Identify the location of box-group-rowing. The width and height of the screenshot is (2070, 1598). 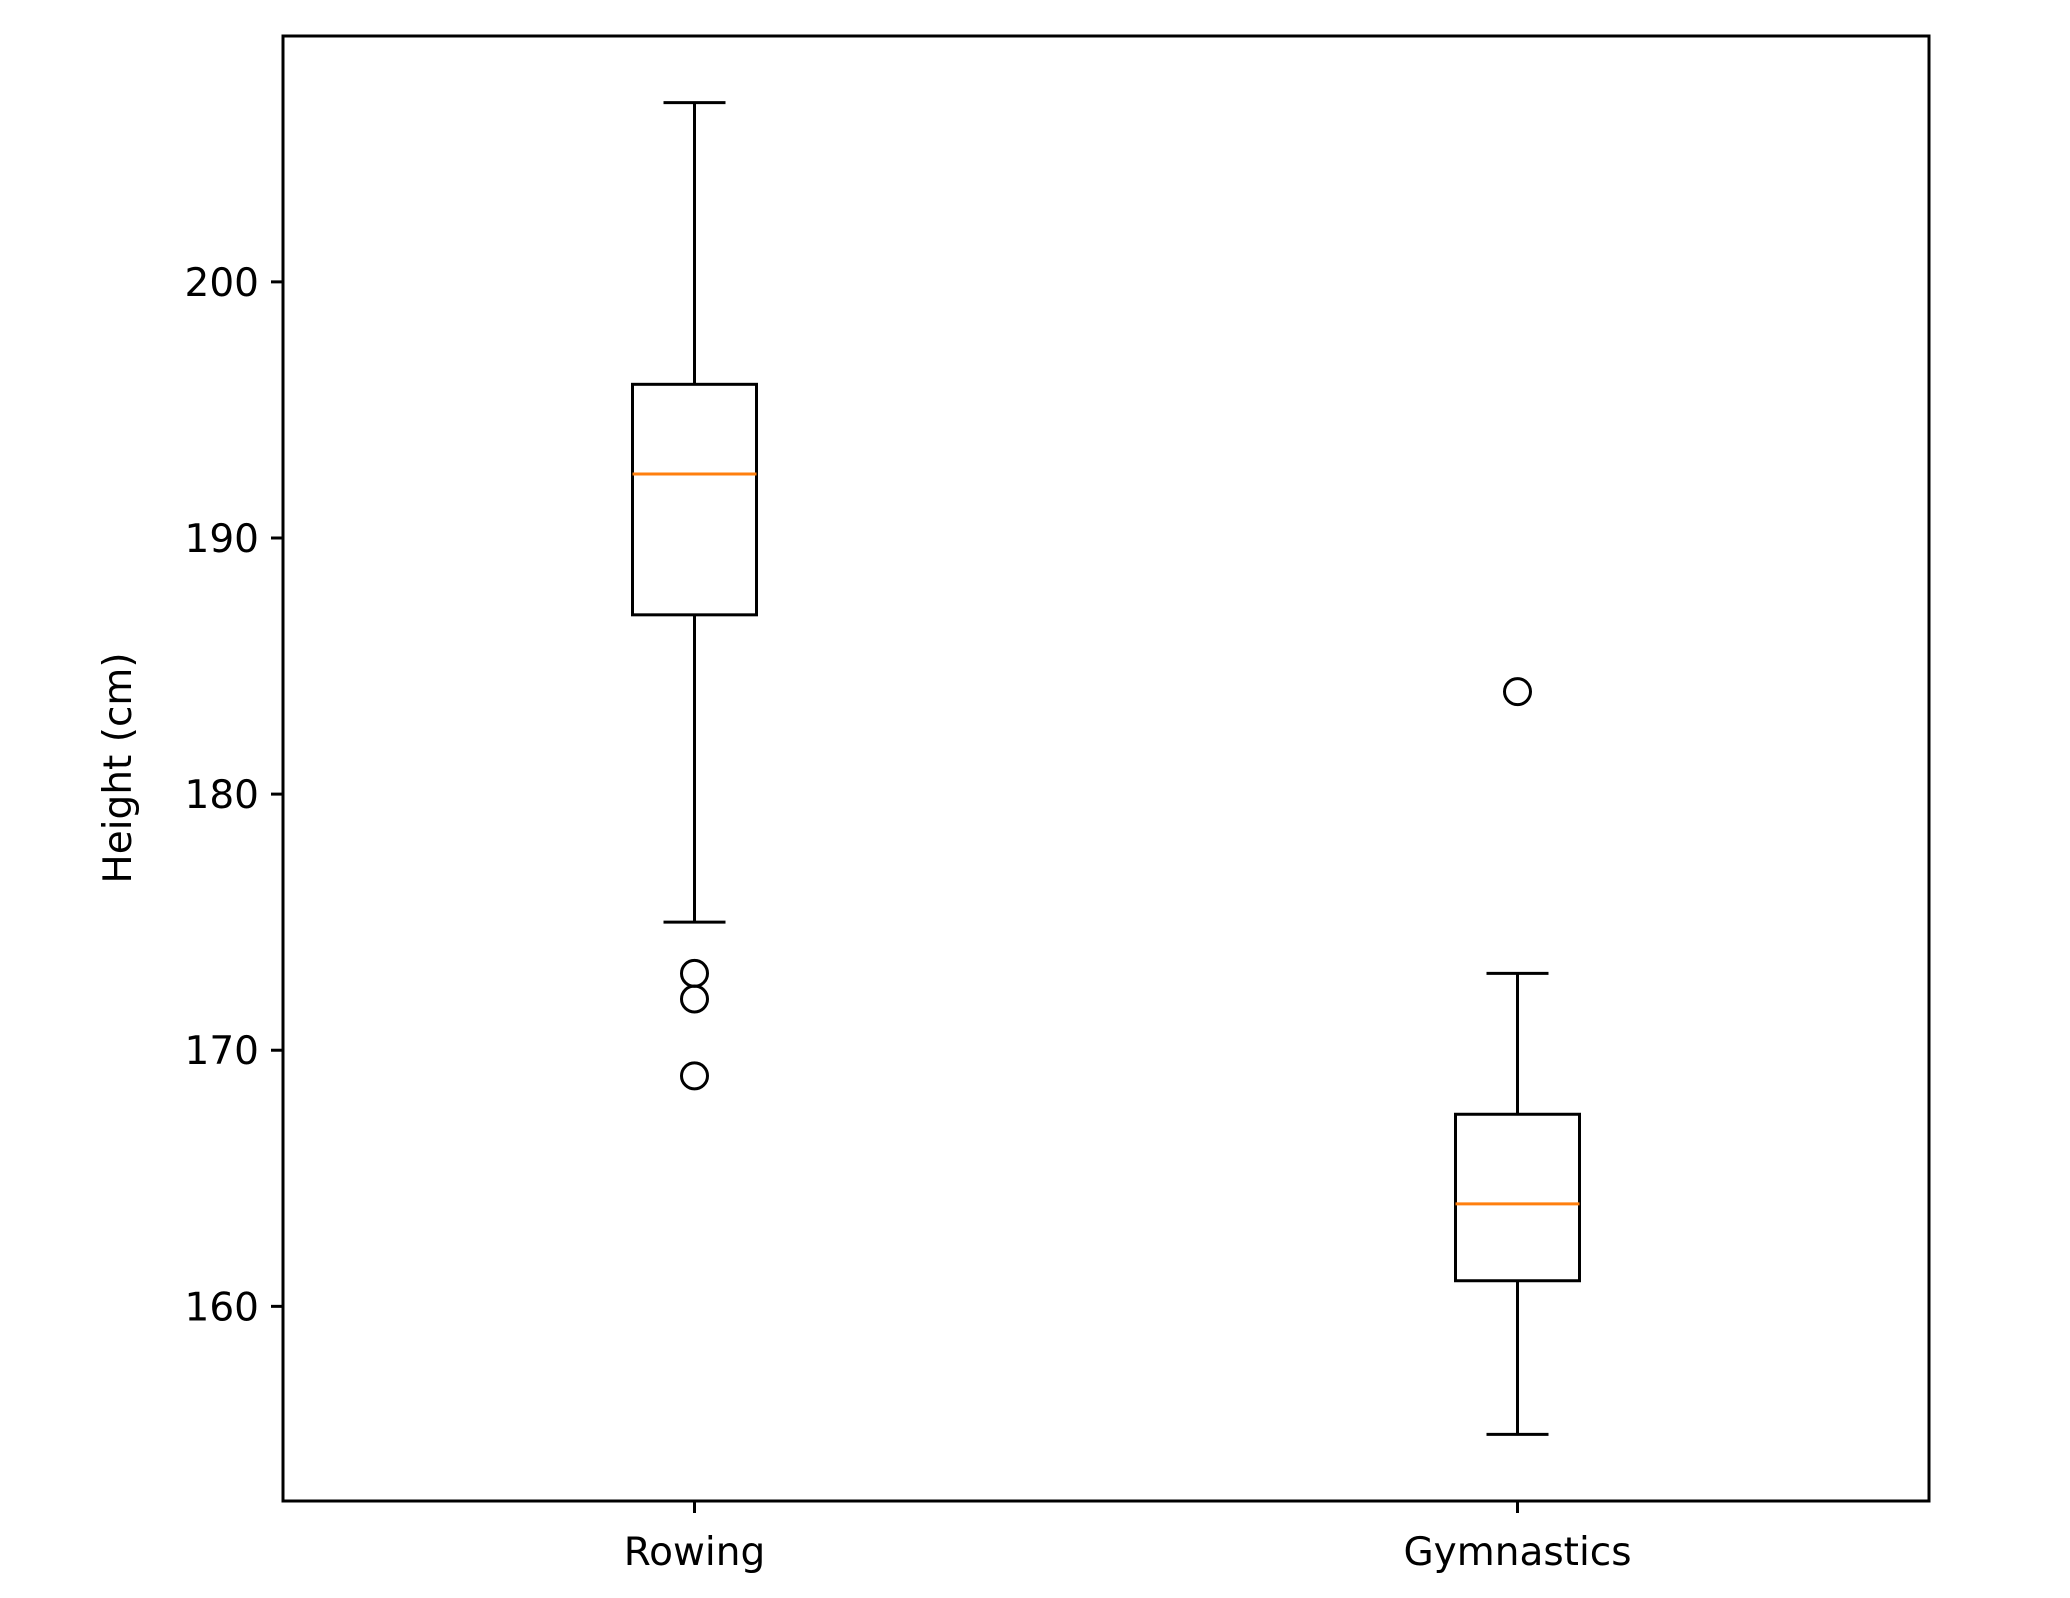
(694, 596).